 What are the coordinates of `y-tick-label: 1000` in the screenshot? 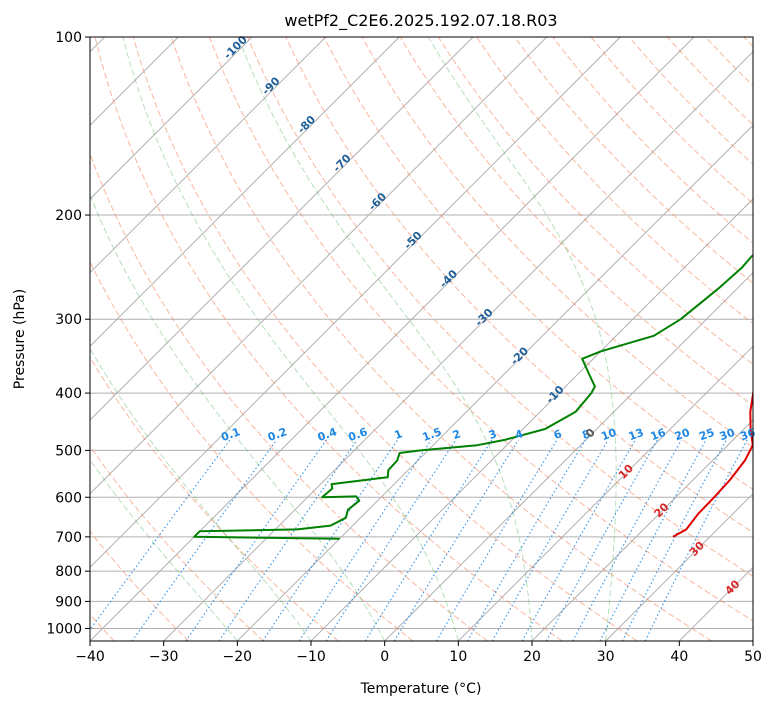 It's located at (64, 629).